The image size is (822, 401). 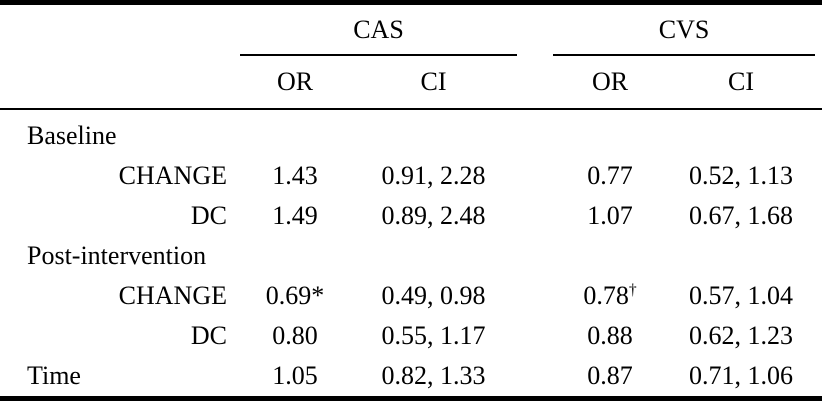 I want to click on col-group-cvs: CVS, so click(x=684, y=30).